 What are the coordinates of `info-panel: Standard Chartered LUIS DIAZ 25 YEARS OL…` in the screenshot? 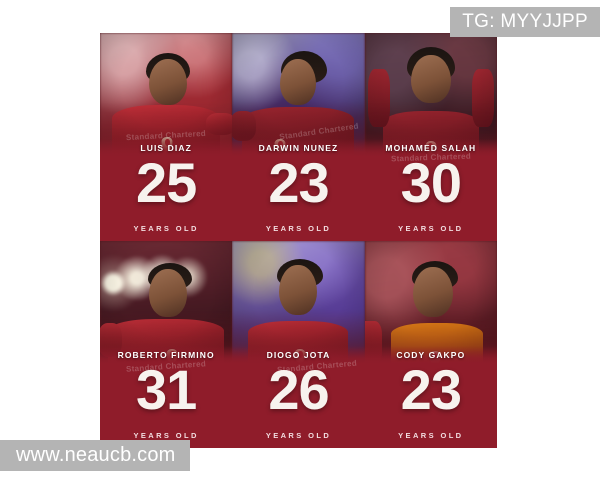 It's located at (166, 184).